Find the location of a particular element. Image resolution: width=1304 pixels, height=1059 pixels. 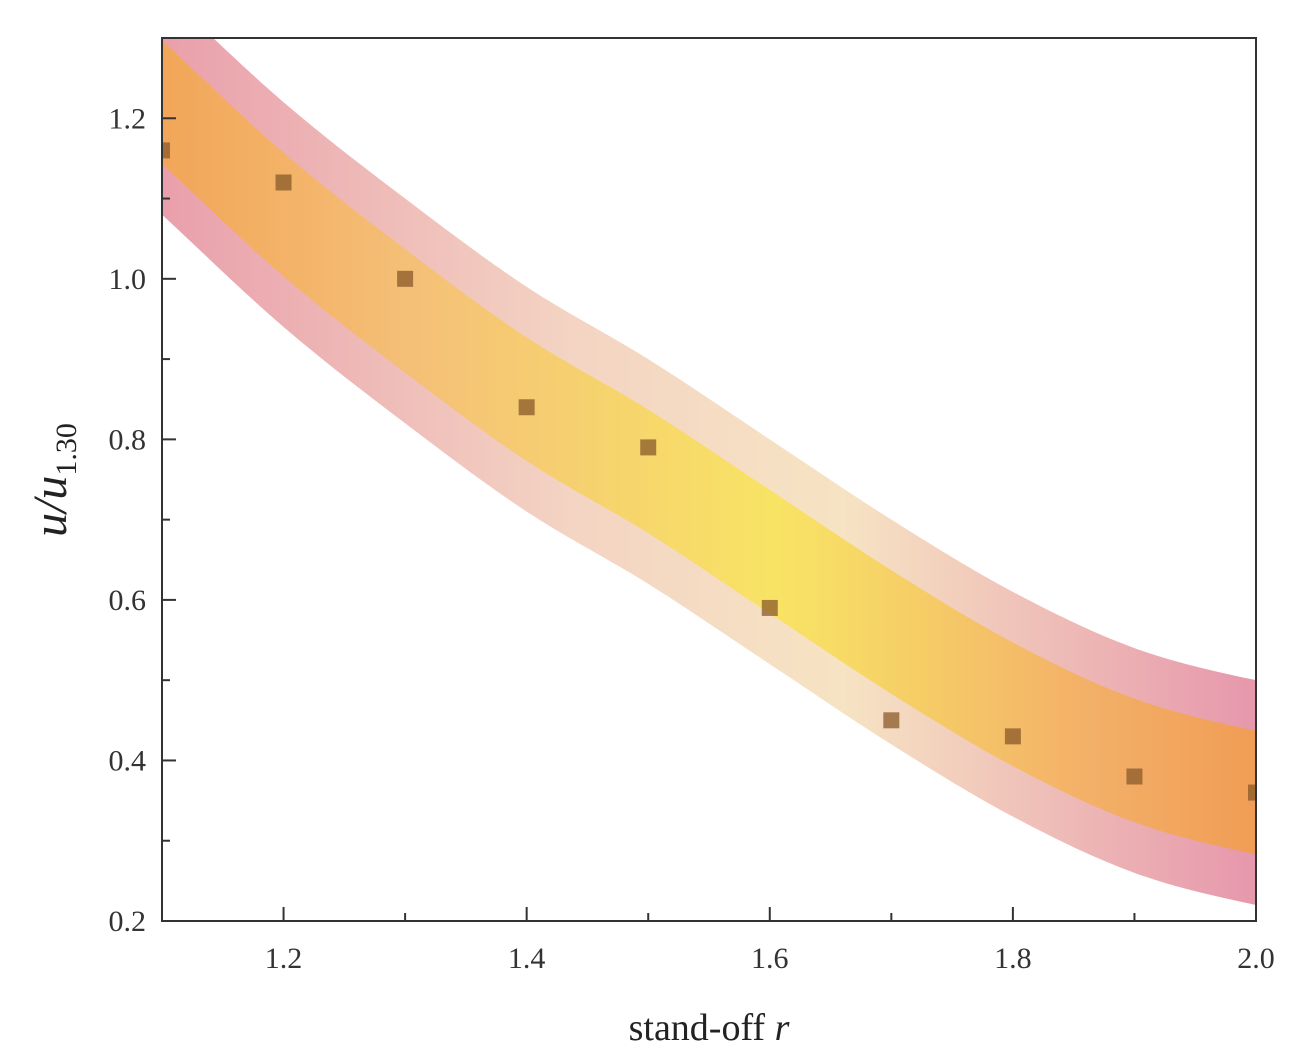

y-axis-title-main: u/u is located at coordinates (50, 506).